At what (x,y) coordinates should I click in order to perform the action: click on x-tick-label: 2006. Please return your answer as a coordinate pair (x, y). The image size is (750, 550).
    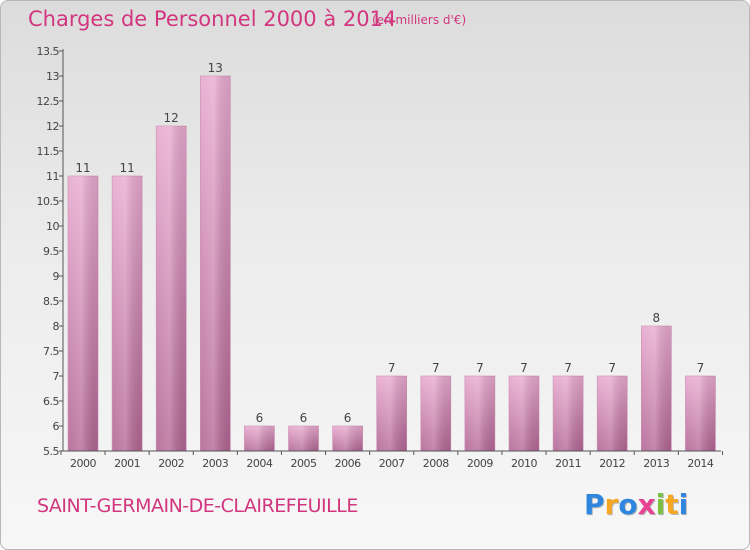
    Looking at the image, I should click on (348, 463).